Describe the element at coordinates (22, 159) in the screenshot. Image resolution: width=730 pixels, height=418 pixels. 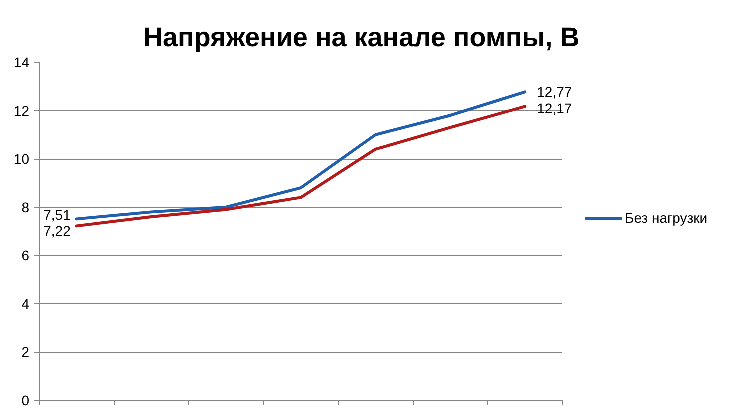
I see `y-tick-label: 10` at that location.